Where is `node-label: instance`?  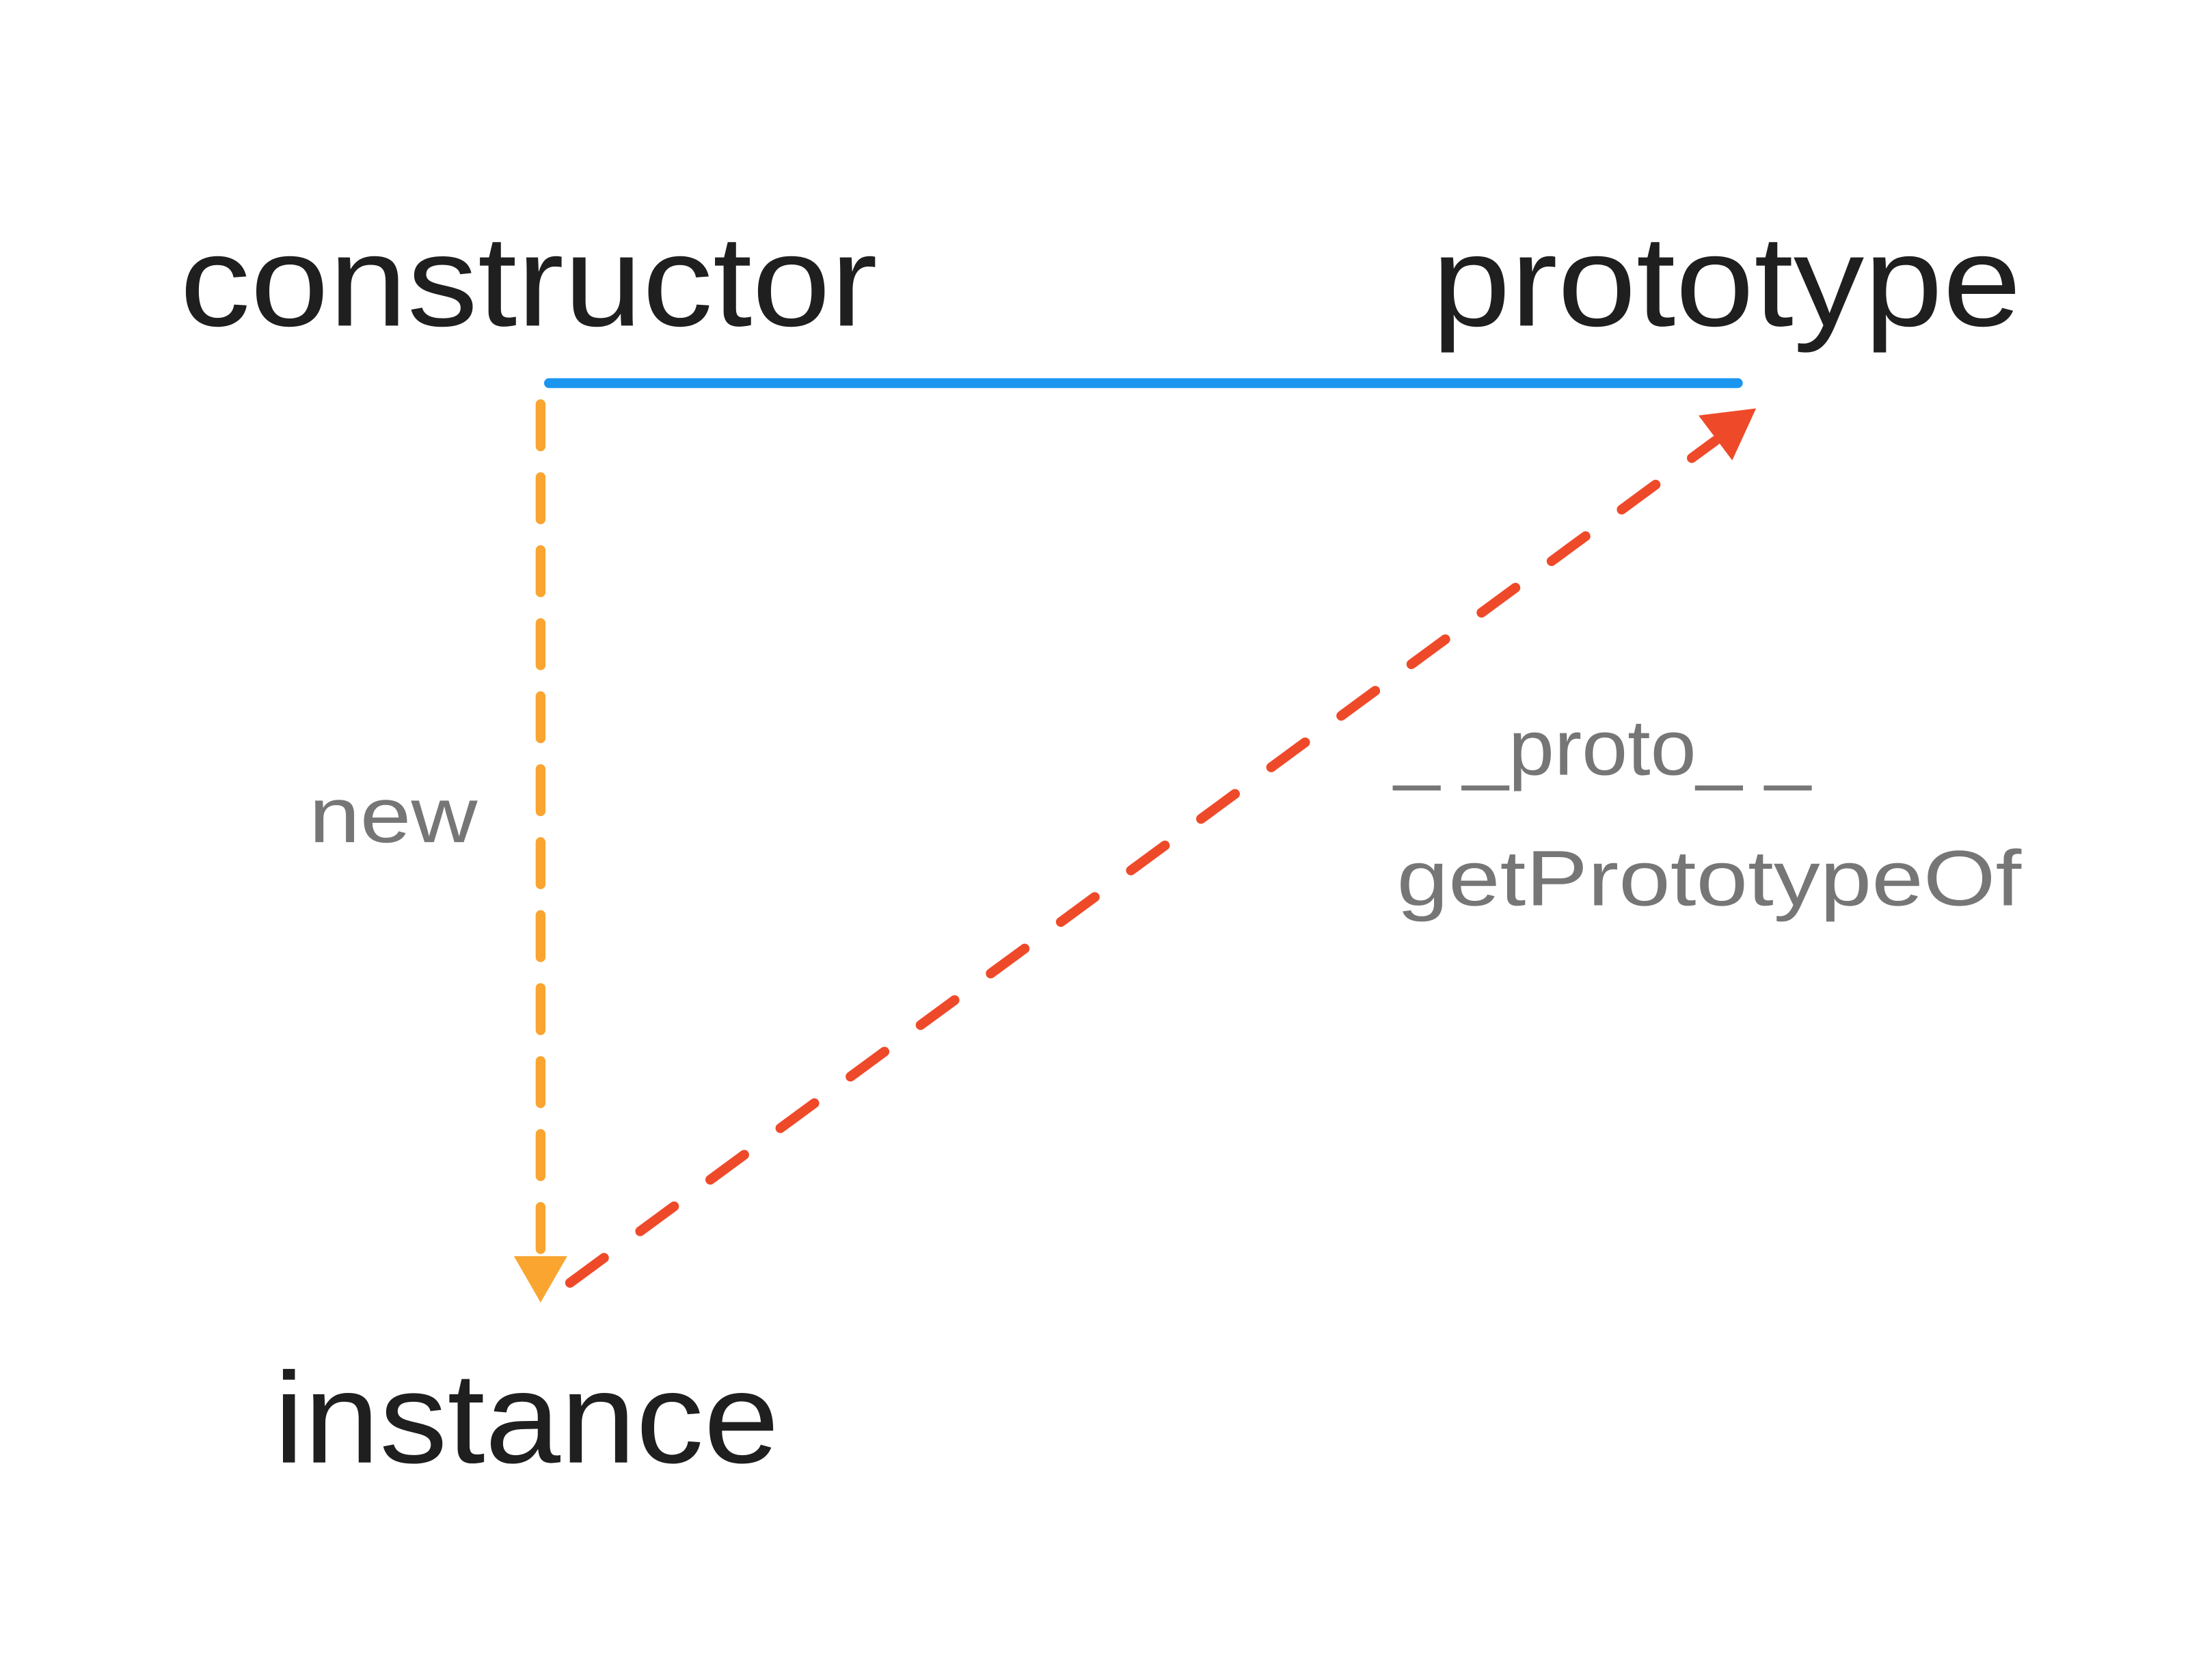 node-label: instance is located at coordinates (526, 1418).